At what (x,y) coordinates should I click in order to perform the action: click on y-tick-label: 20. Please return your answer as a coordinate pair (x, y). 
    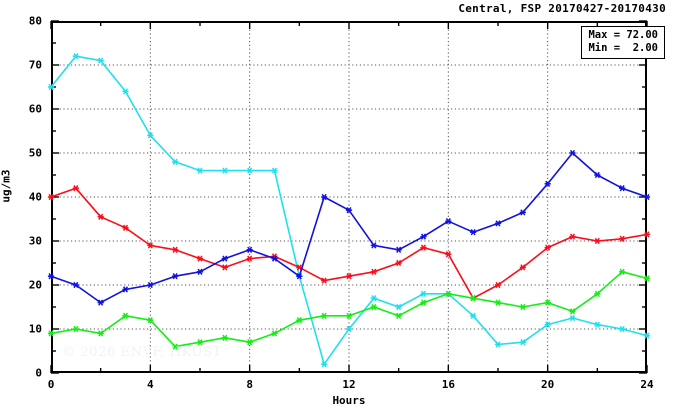
    Looking at the image, I should click on (35, 285).